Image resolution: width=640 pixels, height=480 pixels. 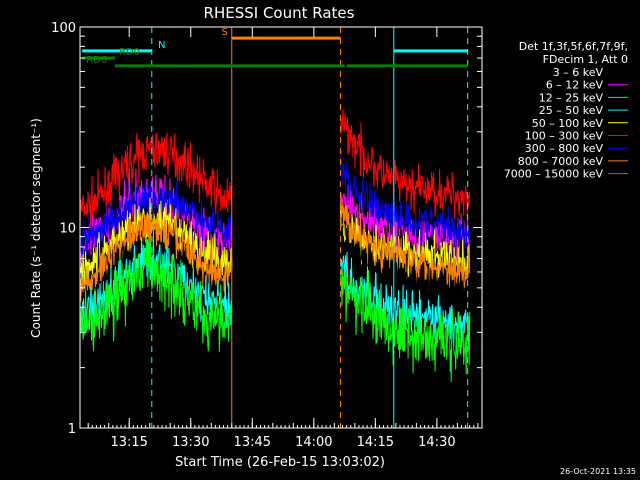 What do you see at coordinates (63, 28) in the screenshot?
I see `y-tick-label: 100` at bounding box center [63, 28].